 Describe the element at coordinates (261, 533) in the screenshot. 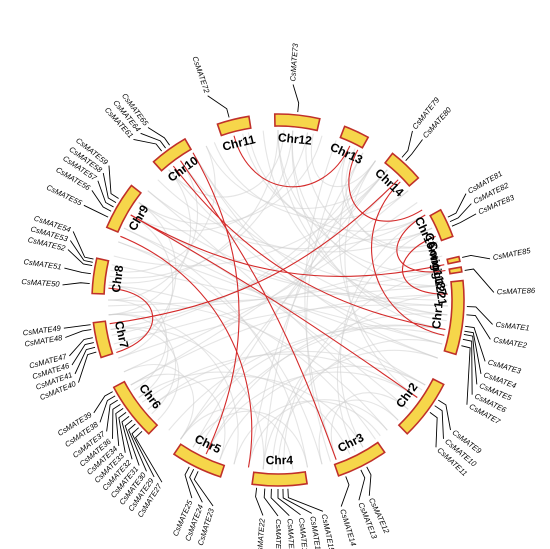

I see `gene-label: CsMATE22` at that location.